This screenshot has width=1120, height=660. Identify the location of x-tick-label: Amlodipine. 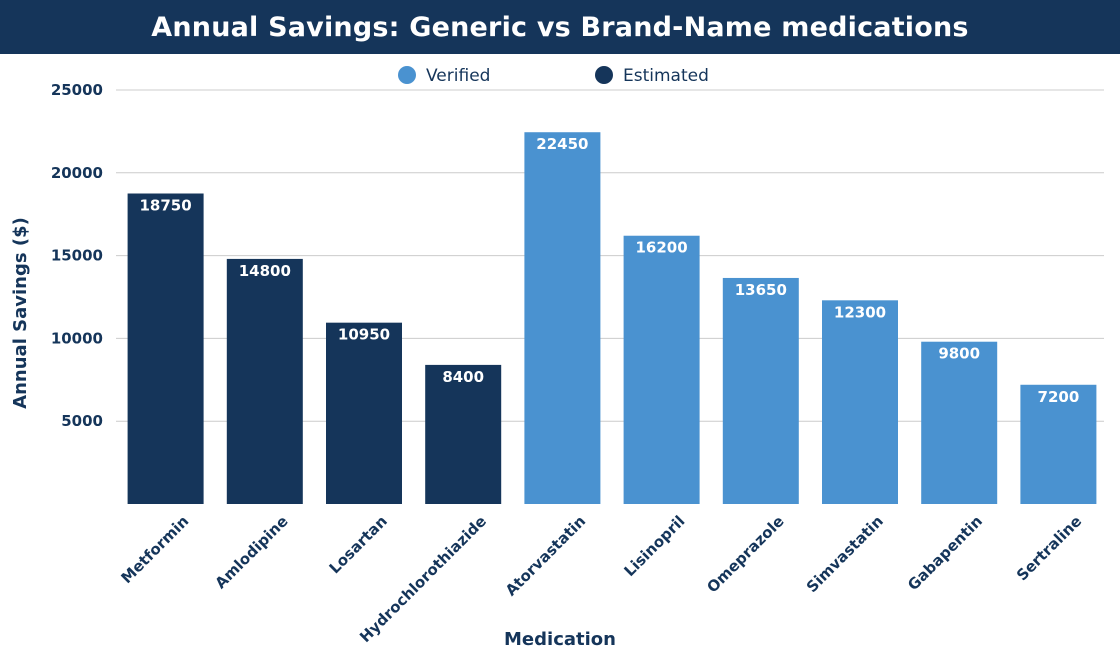
(252, 552).